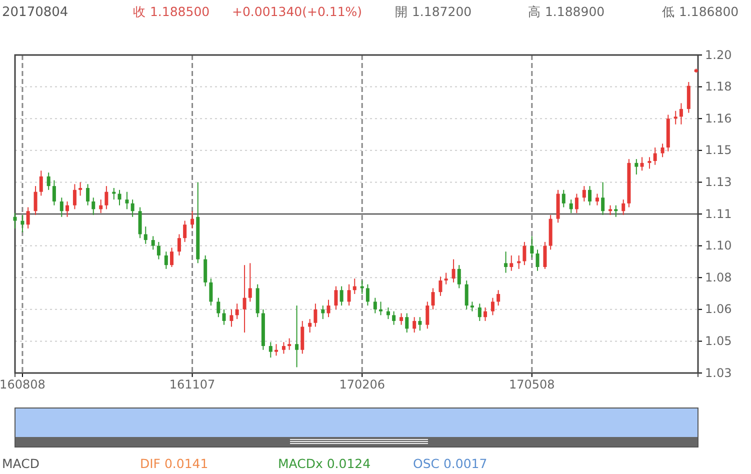 This screenshot has height=474, width=751. Describe the element at coordinates (532, 385) in the screenshot. I see `x-tick-label: 170508` at that location.